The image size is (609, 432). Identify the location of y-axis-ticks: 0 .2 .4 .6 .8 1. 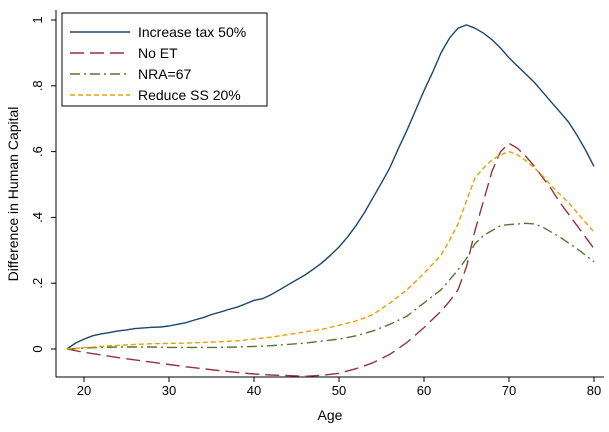
(43, 184).